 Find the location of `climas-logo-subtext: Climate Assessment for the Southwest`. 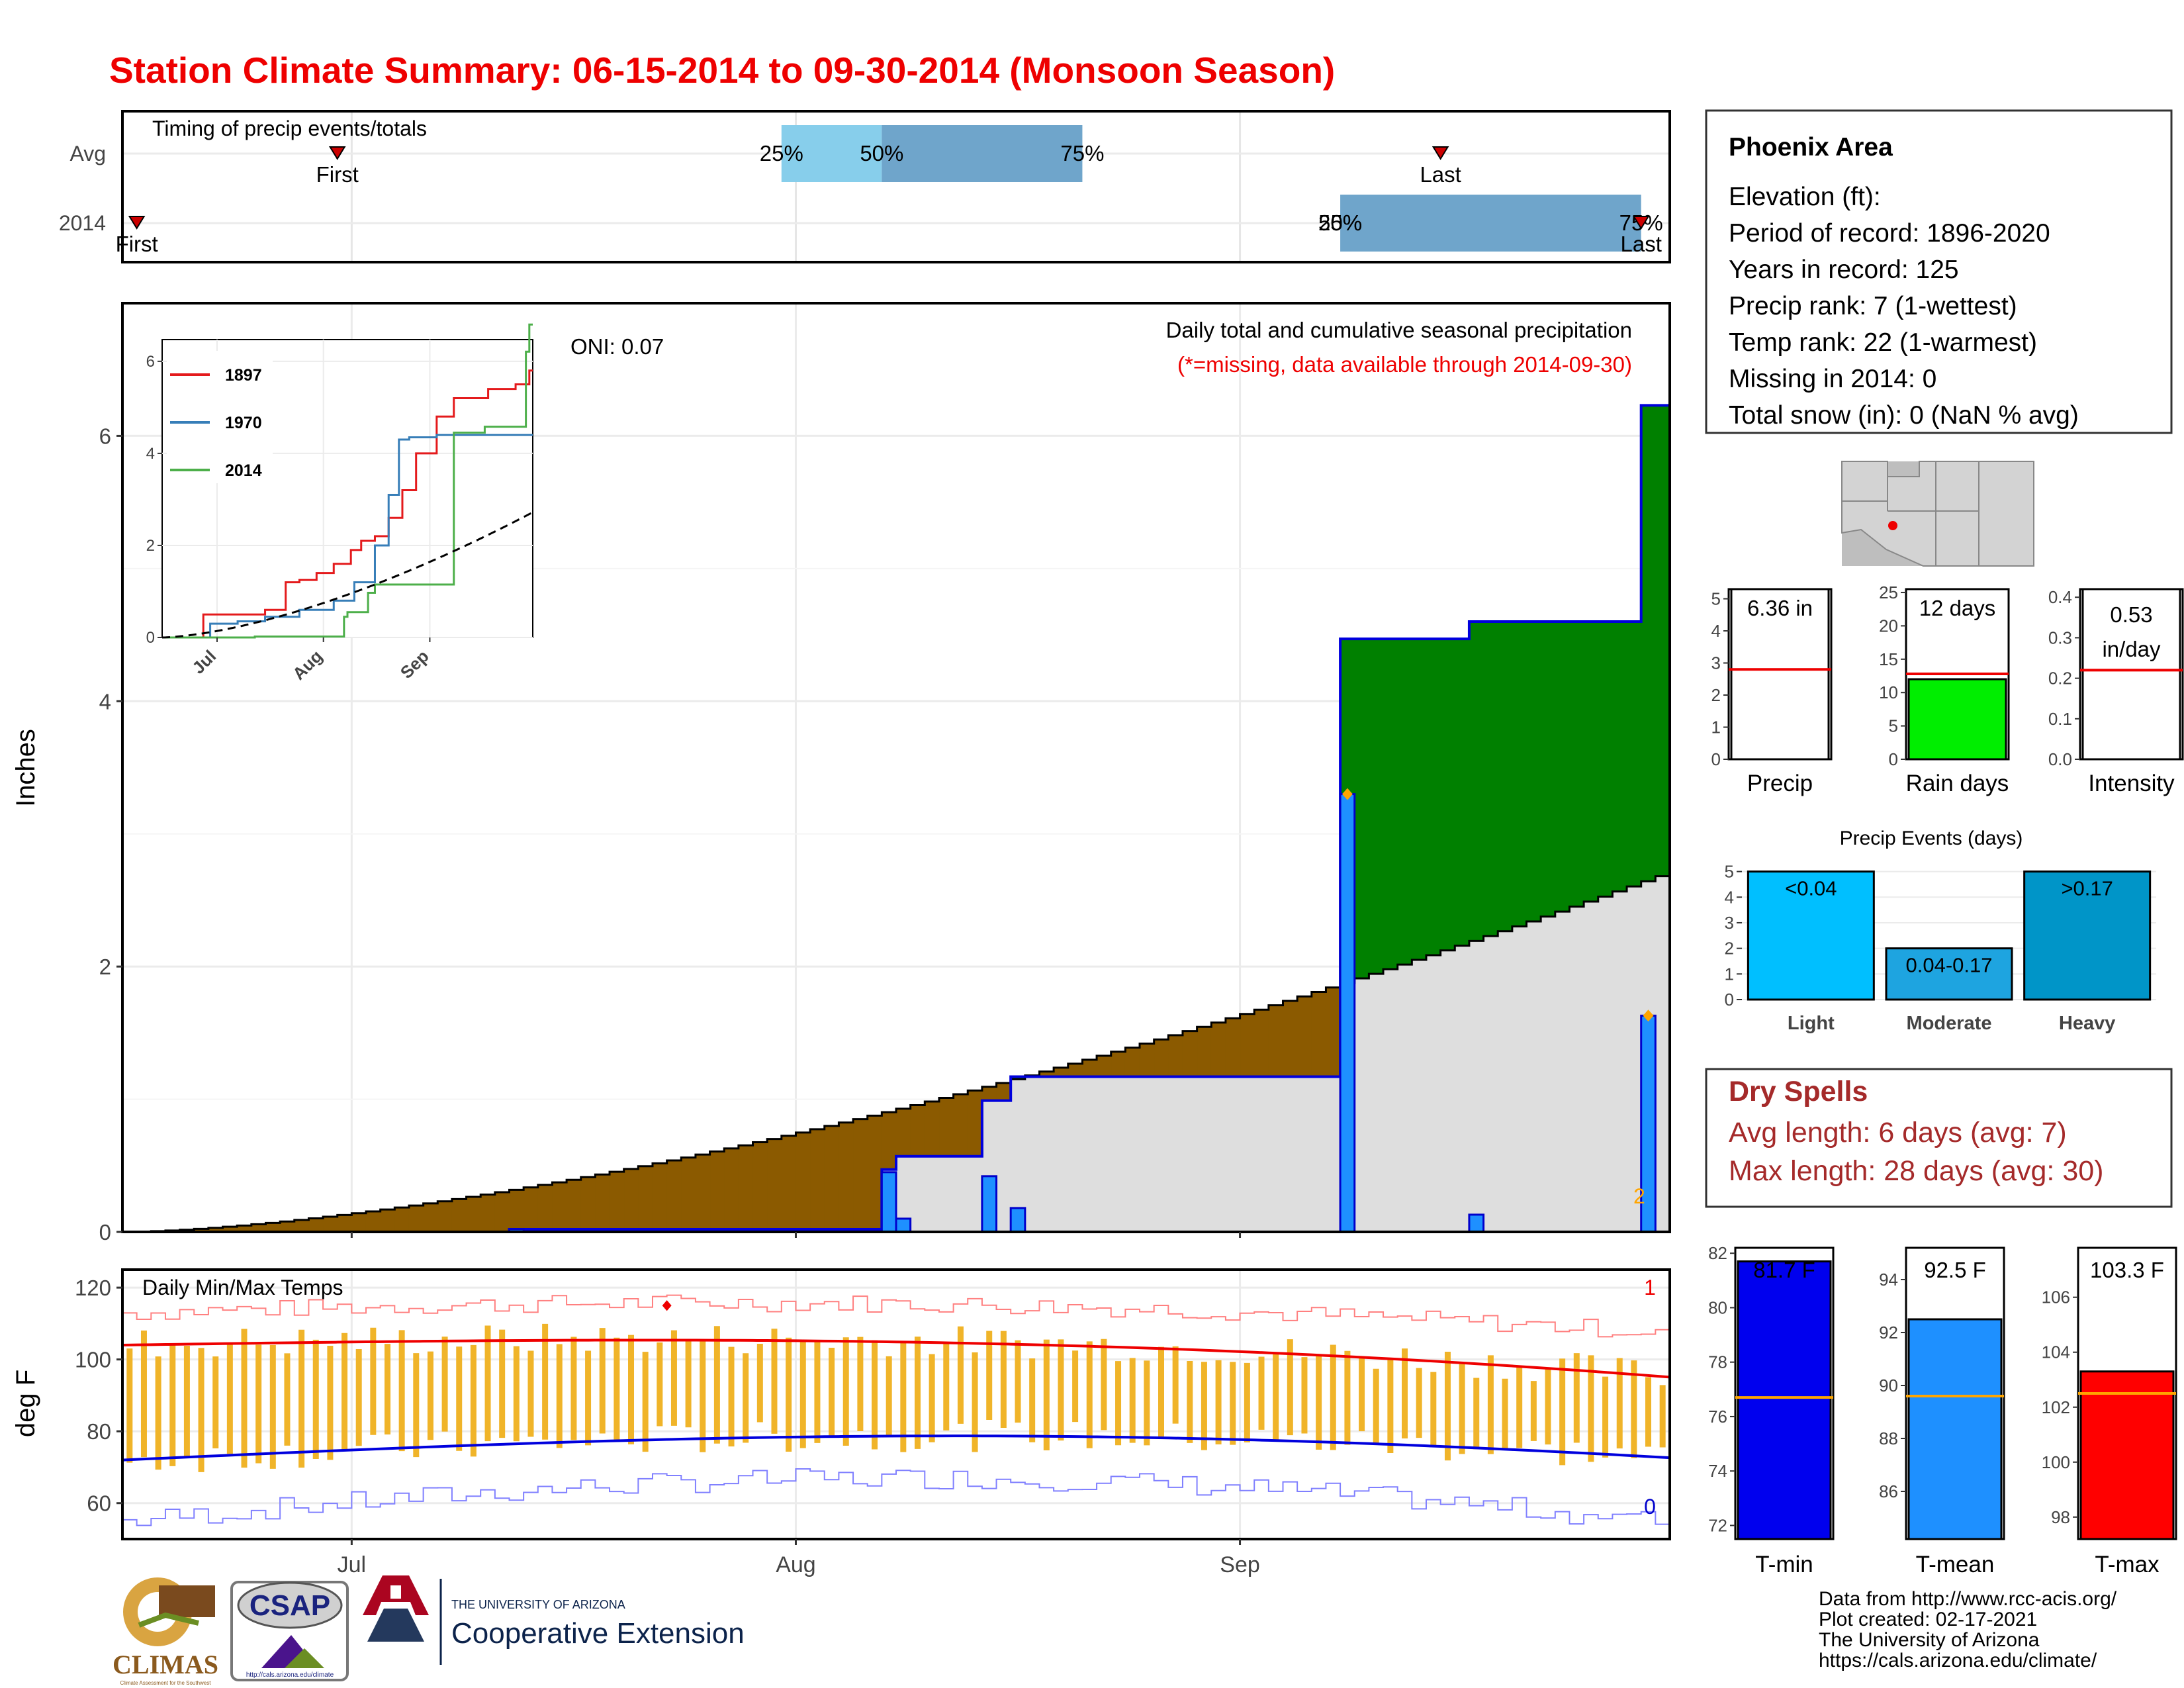

climas-logo-subtext: Climate Assessment for the Southwest is located at coordinates (166, 1683).